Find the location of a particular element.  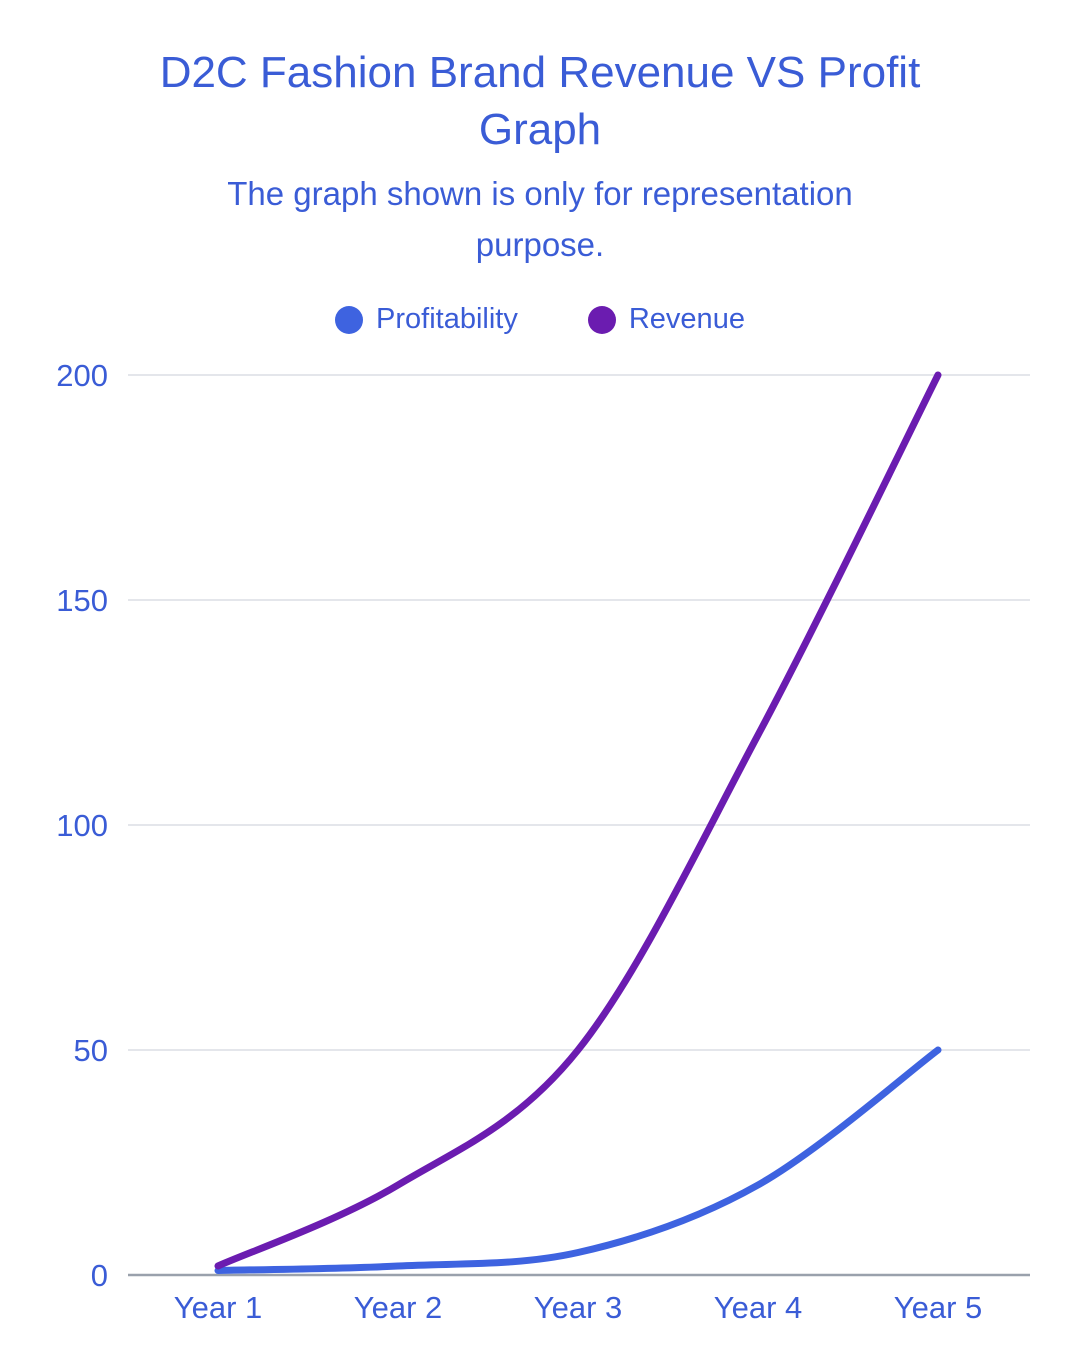

x-tick-label: Year 4 is located at coordinates (758, 1307).